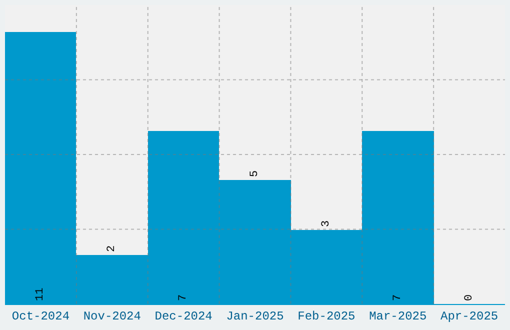 The image size is (510, 330). Describe the element at coordinates (41, 316) in the screenshot. I see `x-tick-label: Oct-2024` at that location.